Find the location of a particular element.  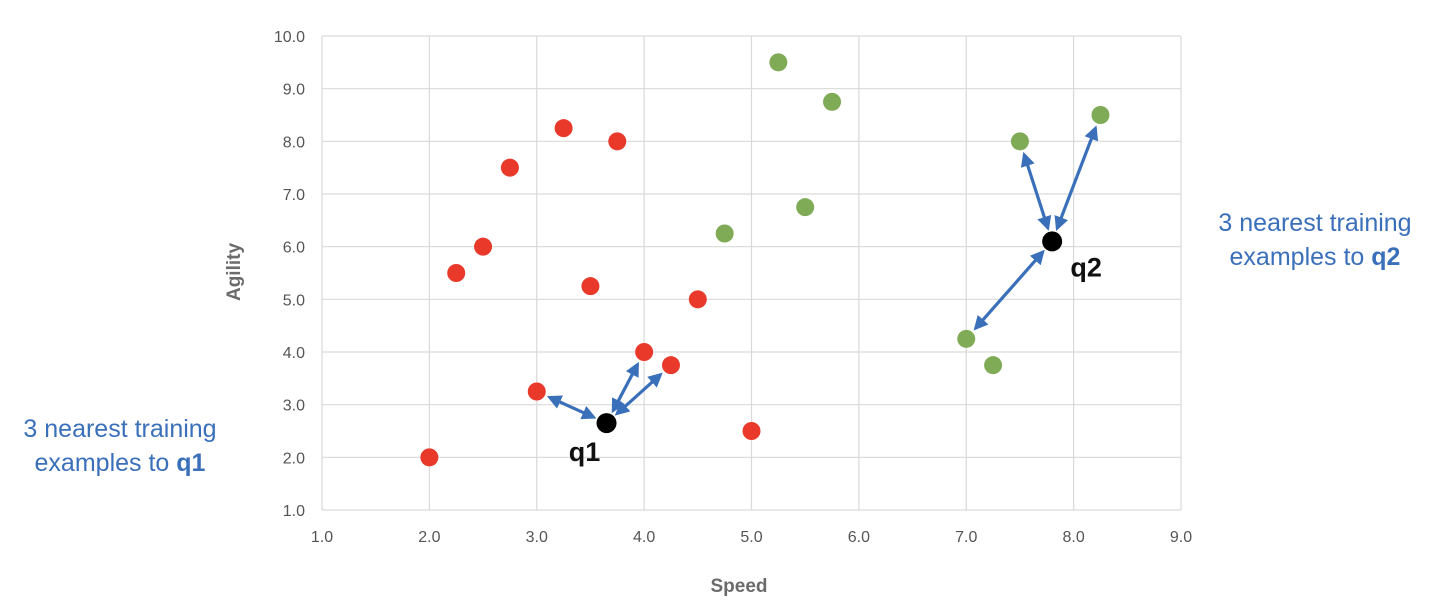

query-point-q2 is located at coordinates (1052, 241).